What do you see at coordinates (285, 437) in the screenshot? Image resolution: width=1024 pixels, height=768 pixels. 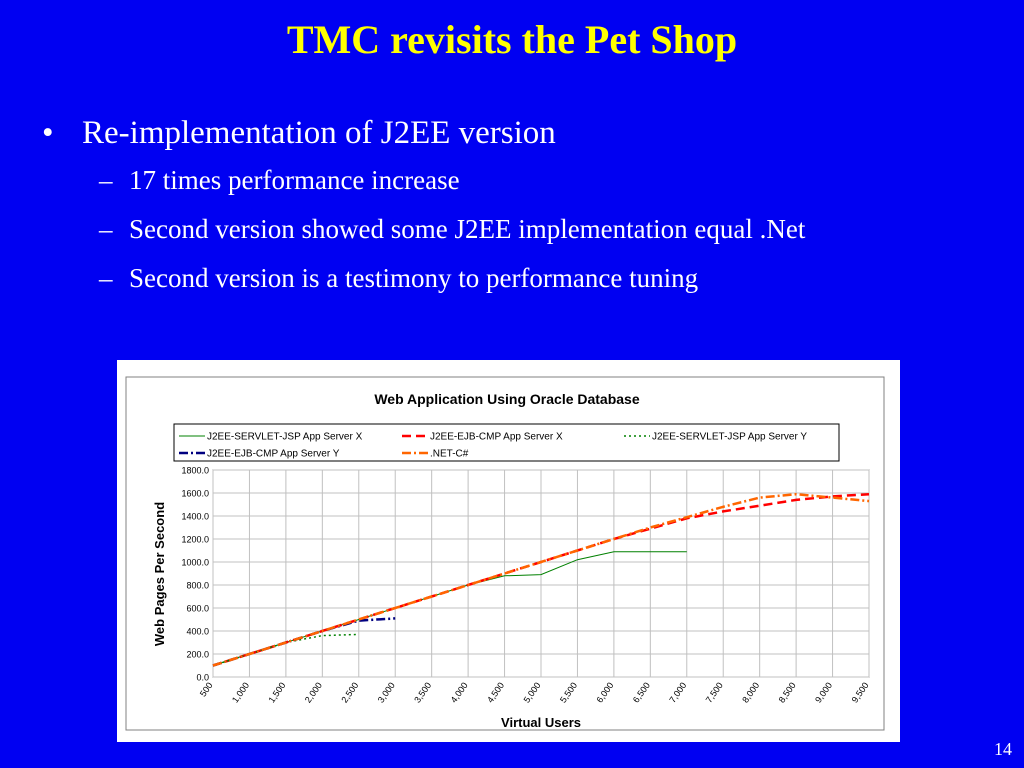 I see `legend-label: J2EE-SERVLET-JSP App Server X` at bounding box center [285, 437].